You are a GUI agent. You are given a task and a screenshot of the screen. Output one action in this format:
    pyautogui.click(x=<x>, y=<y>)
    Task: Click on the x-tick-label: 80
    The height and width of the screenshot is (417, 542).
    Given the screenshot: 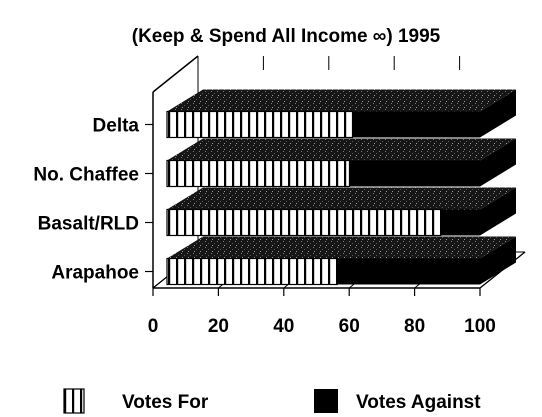 What is the action you would take?
    pyautogui.click(x=414, y=326)
    